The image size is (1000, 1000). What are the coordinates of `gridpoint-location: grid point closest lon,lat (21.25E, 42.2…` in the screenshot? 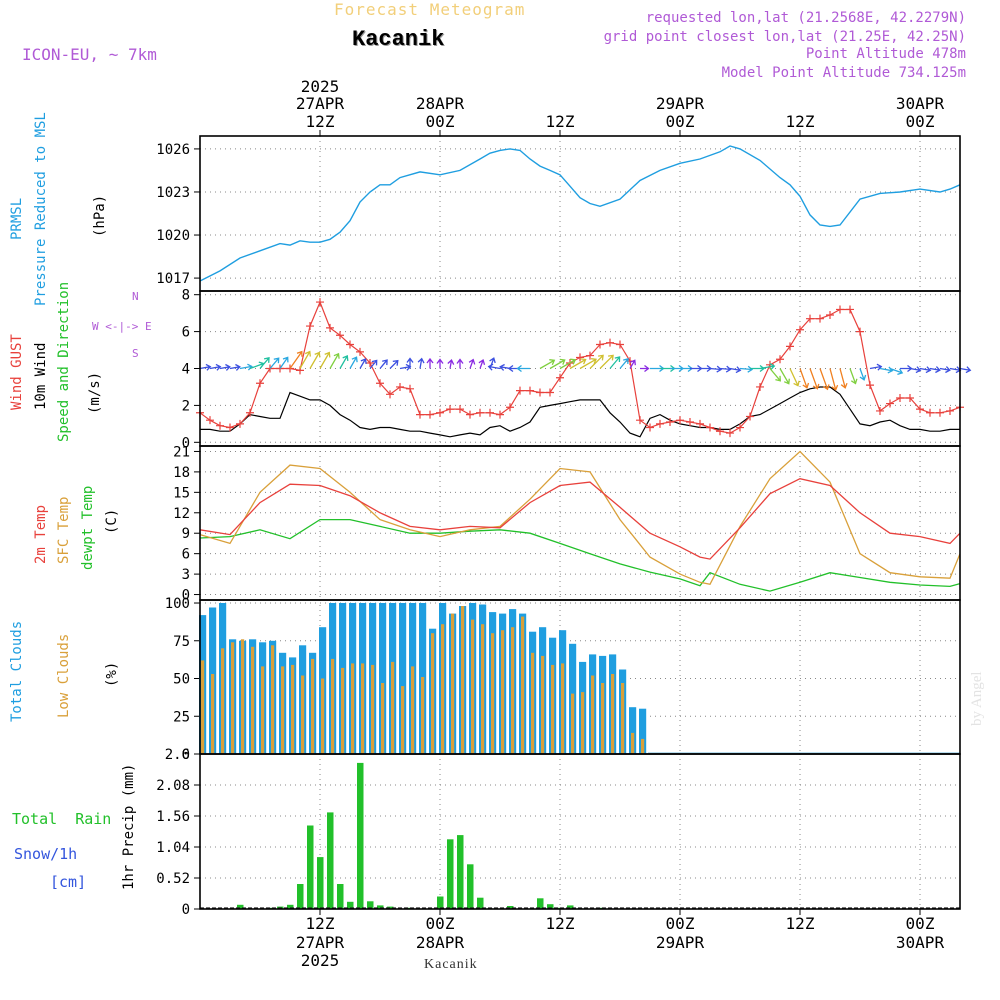 It's located at (784, 37).